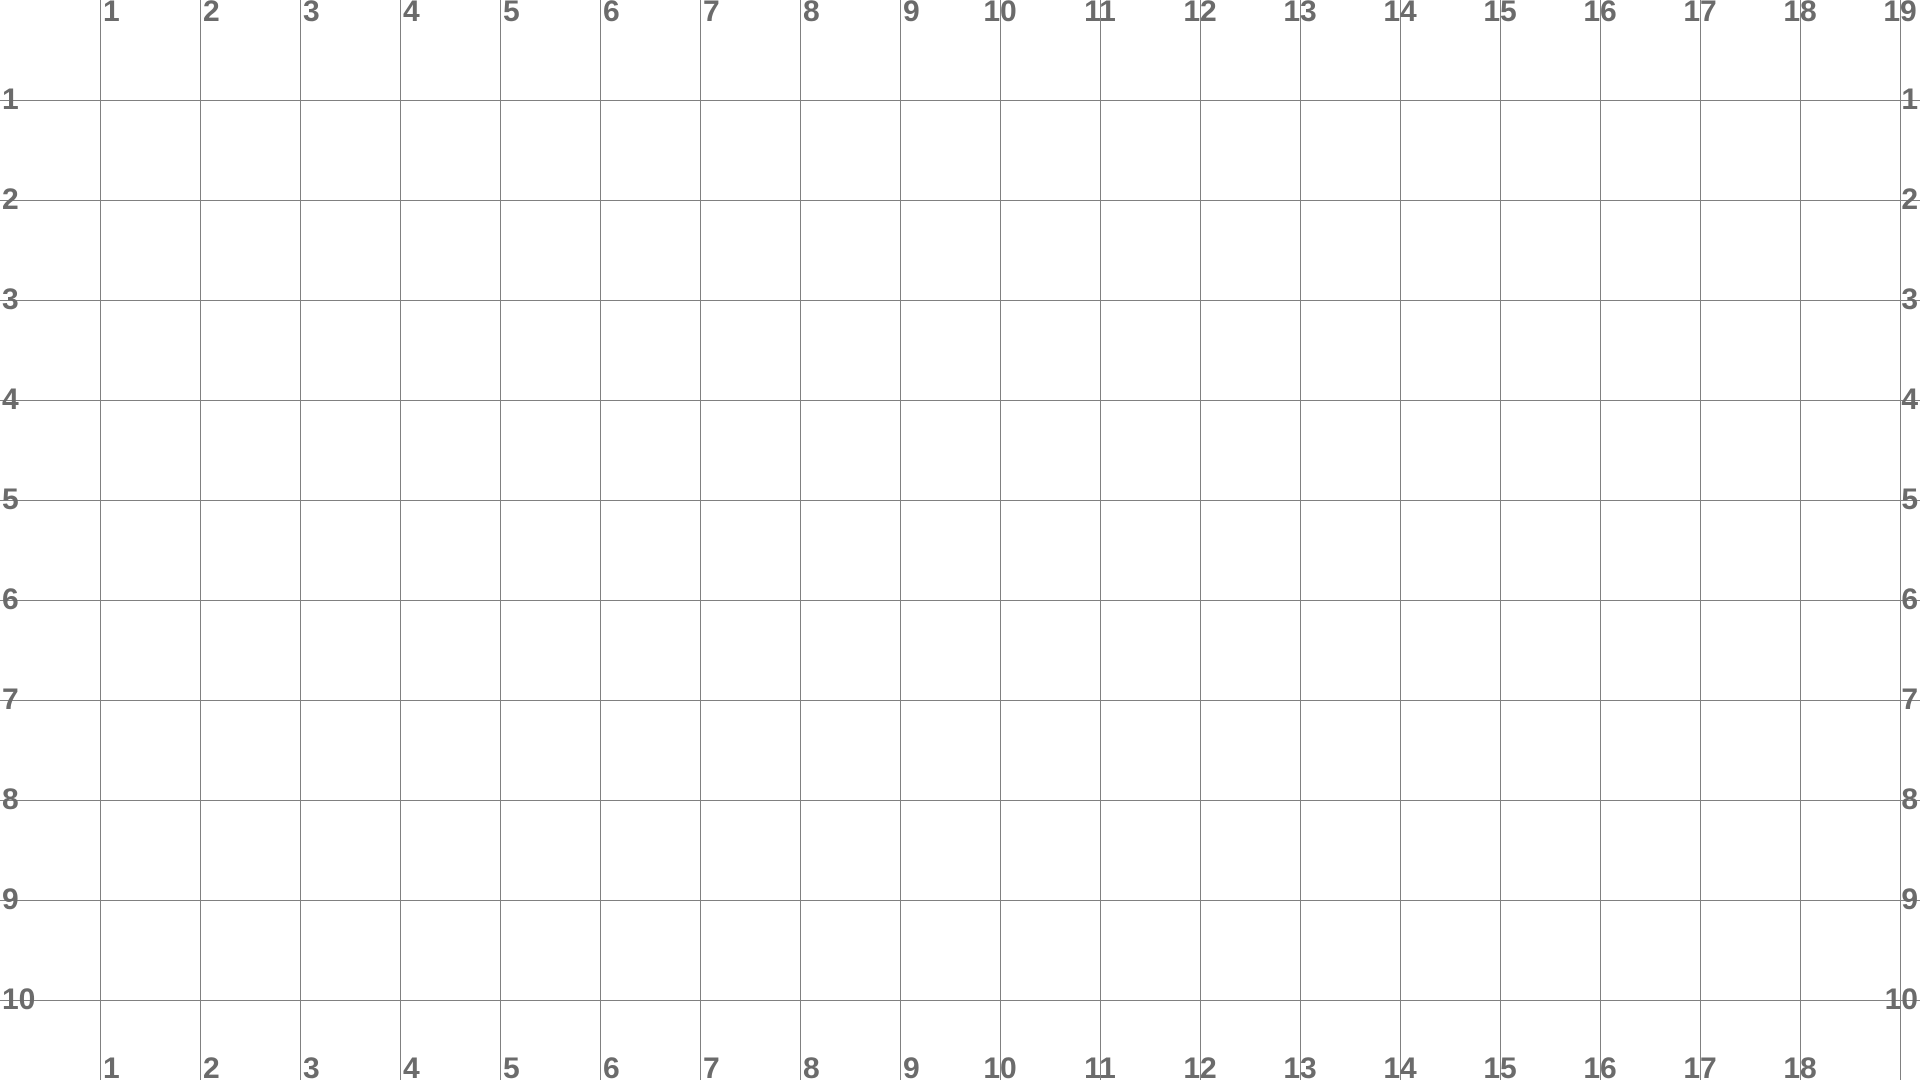 The image size is (1920, 1080). Describe the element at coordinates (1700, 1066) in the screenshot. I see `grid-column-label-bottom: 17` at that location.